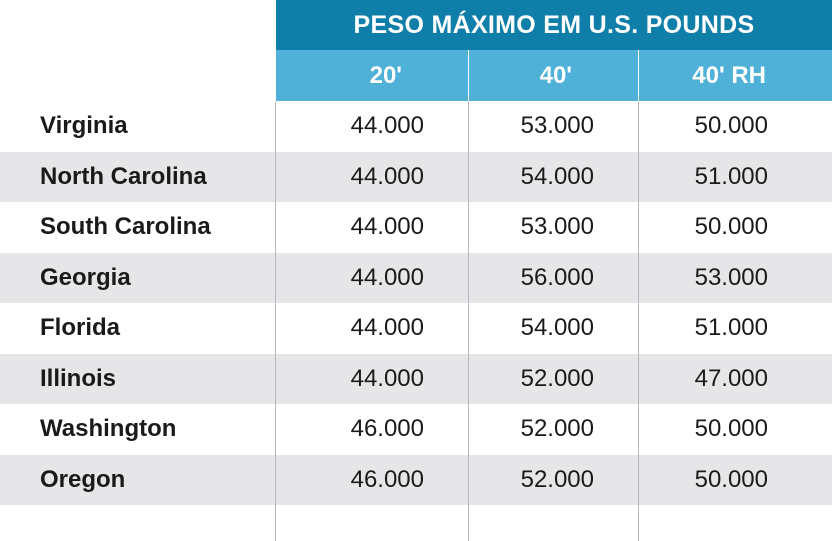 The height and width of the screenshot is (541, 832). Describe the element at coordinates (554, 25) in the screenshot. I see `table-title: PESO MÁXIMO EM U.S. POUNDS` at that location.